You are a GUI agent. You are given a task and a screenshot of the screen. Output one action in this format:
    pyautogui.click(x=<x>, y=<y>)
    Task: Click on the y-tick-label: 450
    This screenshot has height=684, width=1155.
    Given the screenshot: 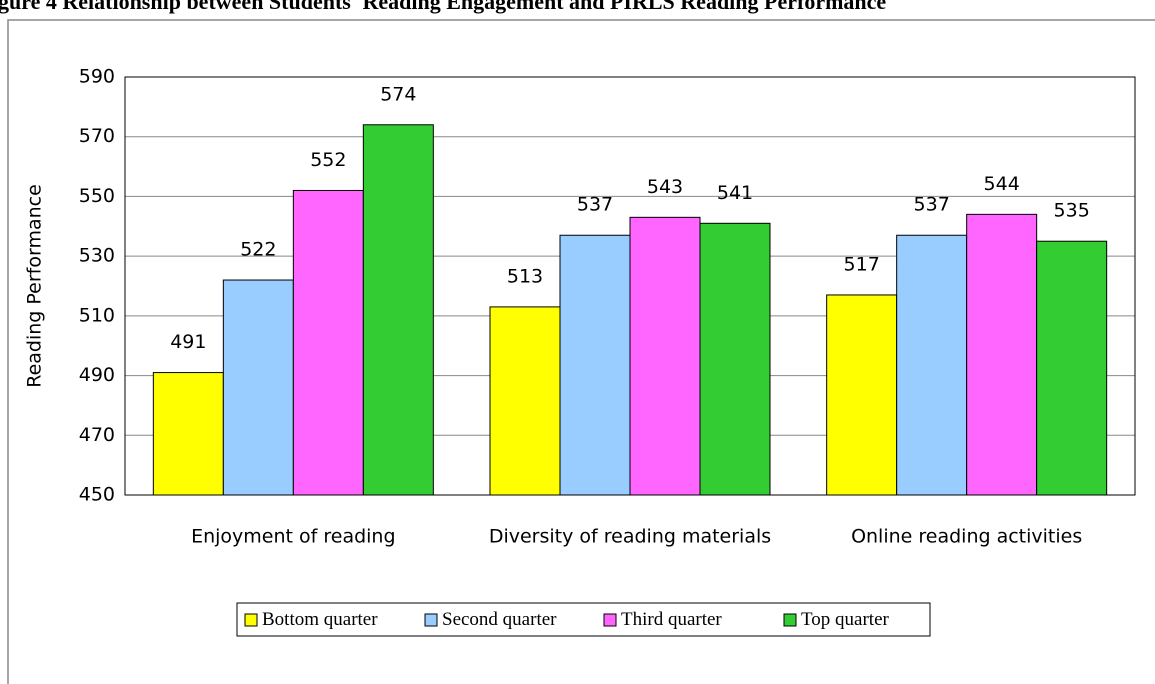 What is the action you would take?
    pyautogui.click(x=97, y=495)
    